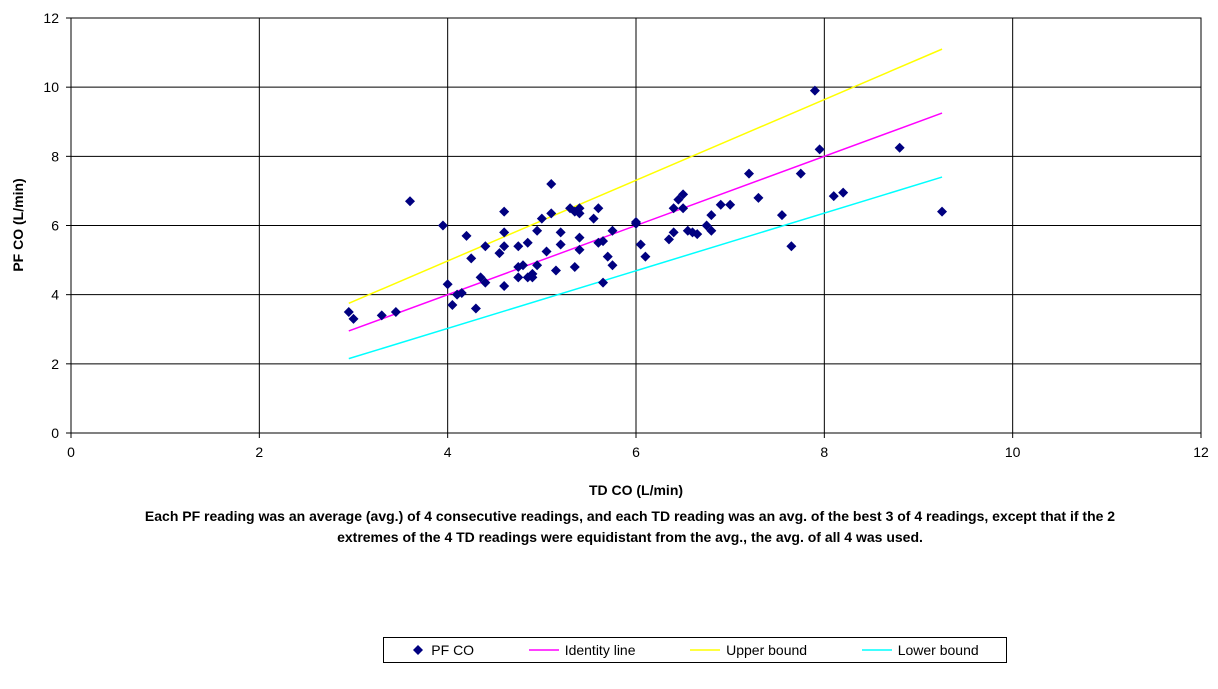 This screenshot has width=1218, height=689. I want to click on legend-label-identity-line: Identity line, so click(600, 650).